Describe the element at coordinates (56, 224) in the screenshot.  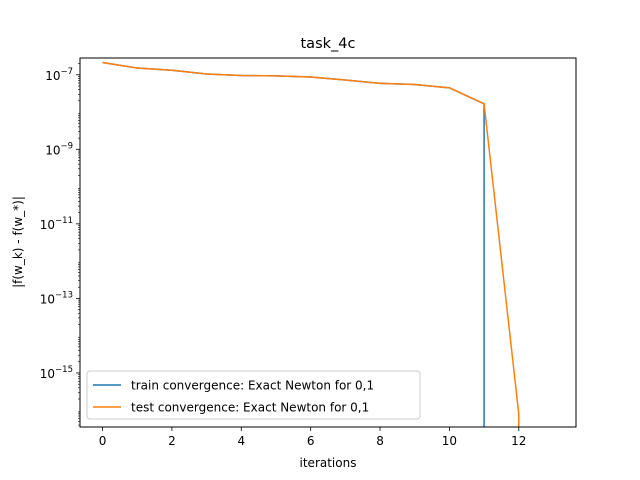
I see `y-tick-label: 10⁻¹¹` at that location.